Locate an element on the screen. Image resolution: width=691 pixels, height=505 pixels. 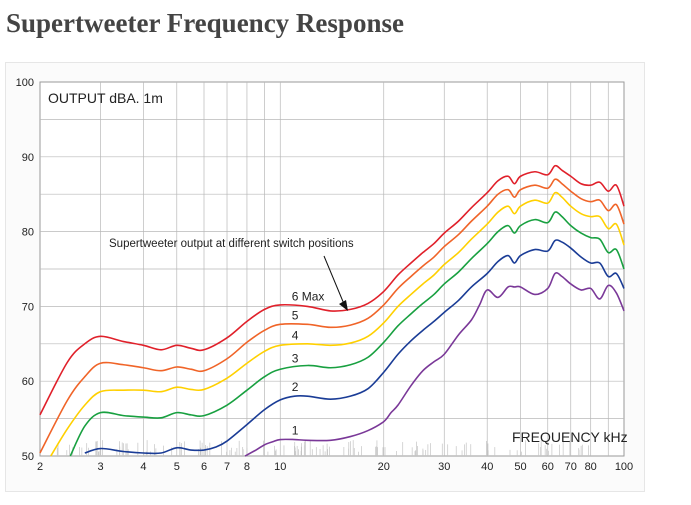
x-axis-title: FREQUENCY kHz is located at coordinates (570, 437).